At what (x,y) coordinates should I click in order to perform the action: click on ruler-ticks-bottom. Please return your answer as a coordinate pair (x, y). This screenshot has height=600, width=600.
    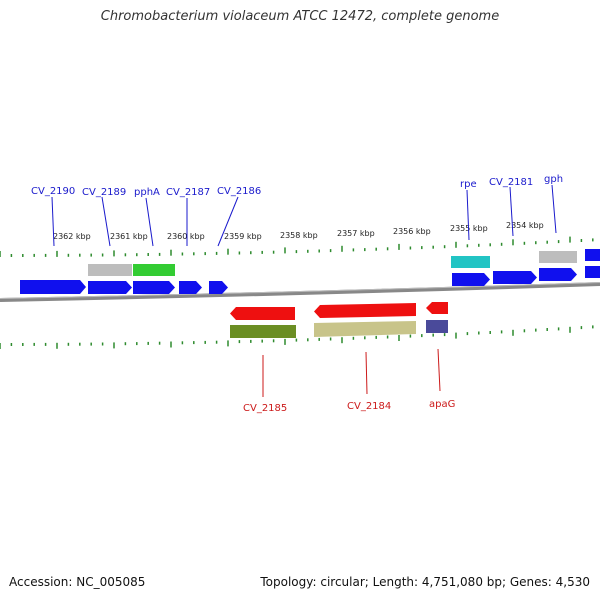
    Looking at the image, I should click on (297, 337).